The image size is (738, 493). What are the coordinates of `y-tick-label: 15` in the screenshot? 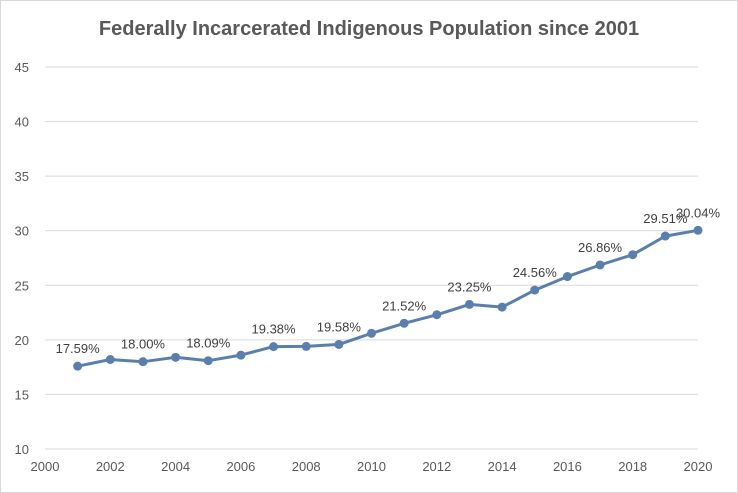 It's located at (22, 394).